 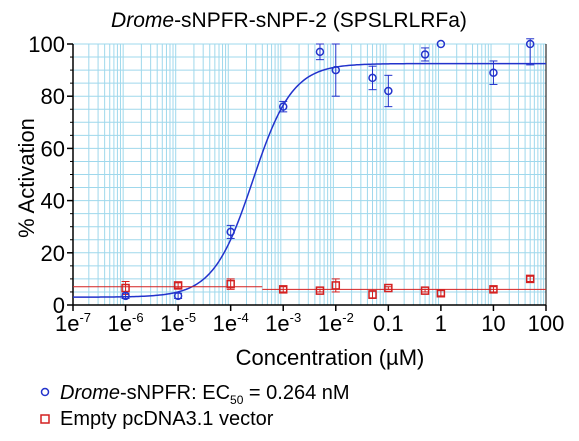 What do you see at coordinates (90, 393) in the screenshot?
I see `legend-entry-1-italic: Drome` at bounding box center [90, 393].